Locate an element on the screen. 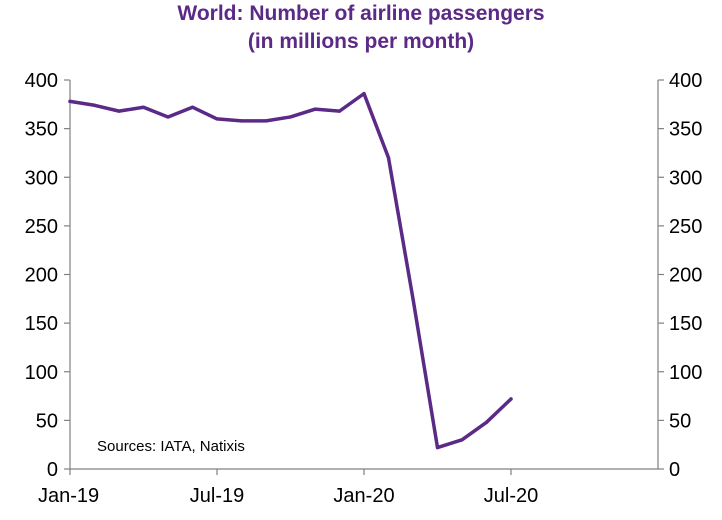 Image resolution: width=722 pixels, height=520 pixels. y-tick-label-left: 400 is located at coordinates (41, 81).